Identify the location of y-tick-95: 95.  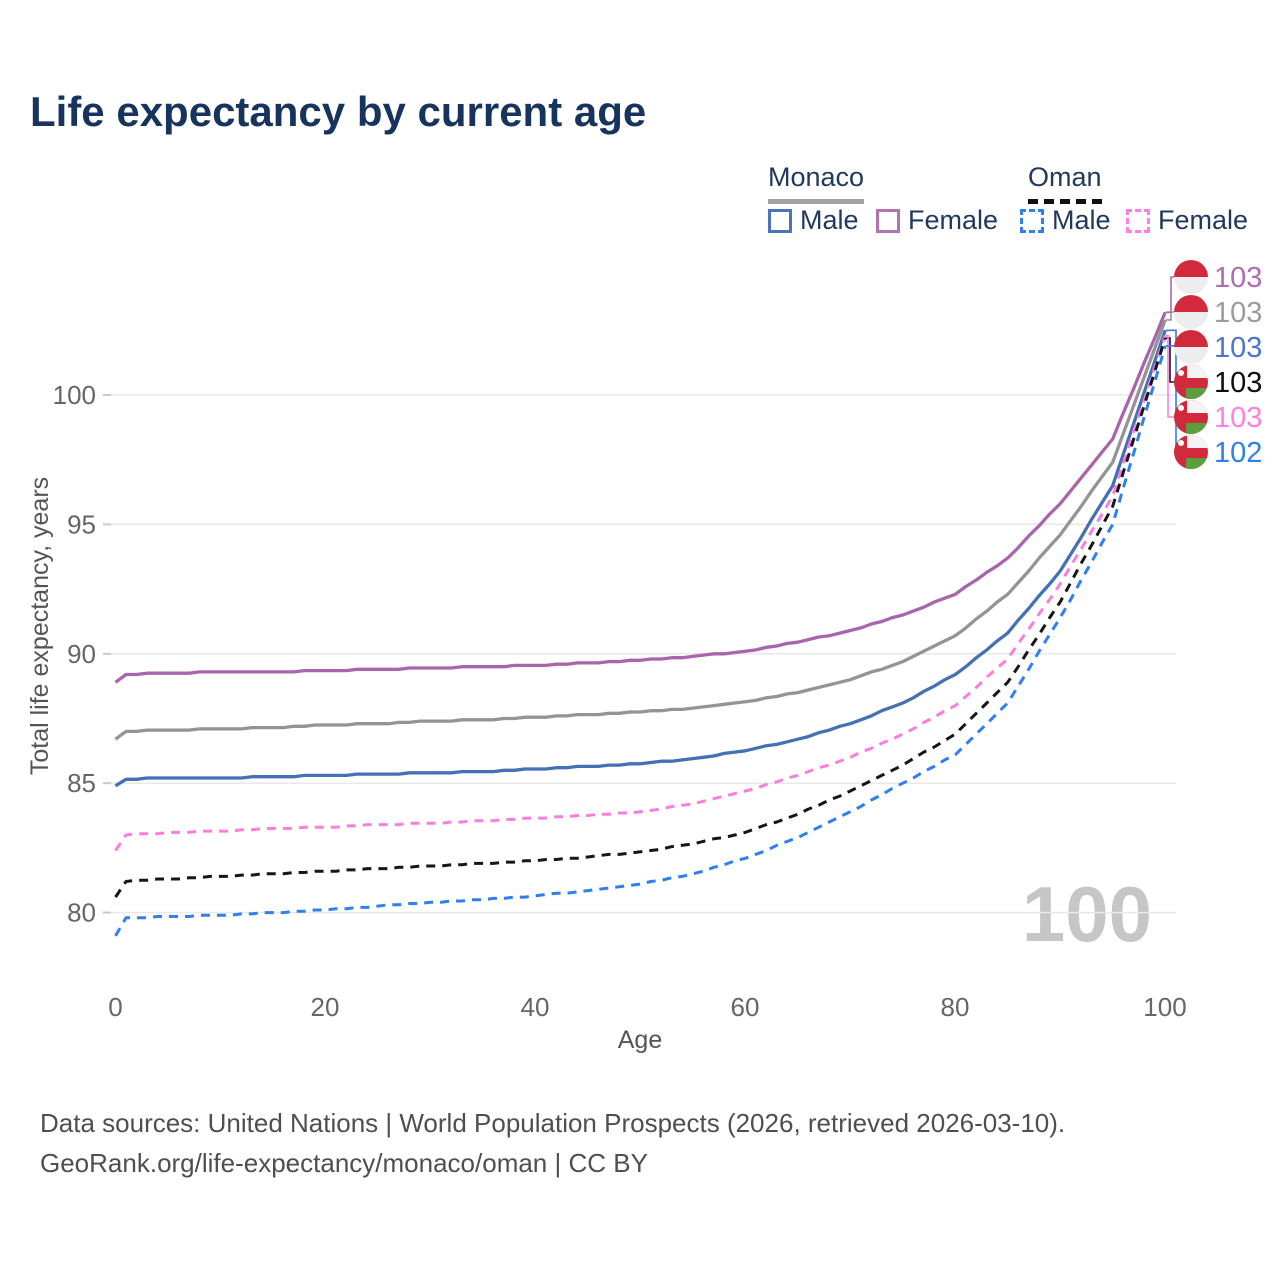
(81, 524).